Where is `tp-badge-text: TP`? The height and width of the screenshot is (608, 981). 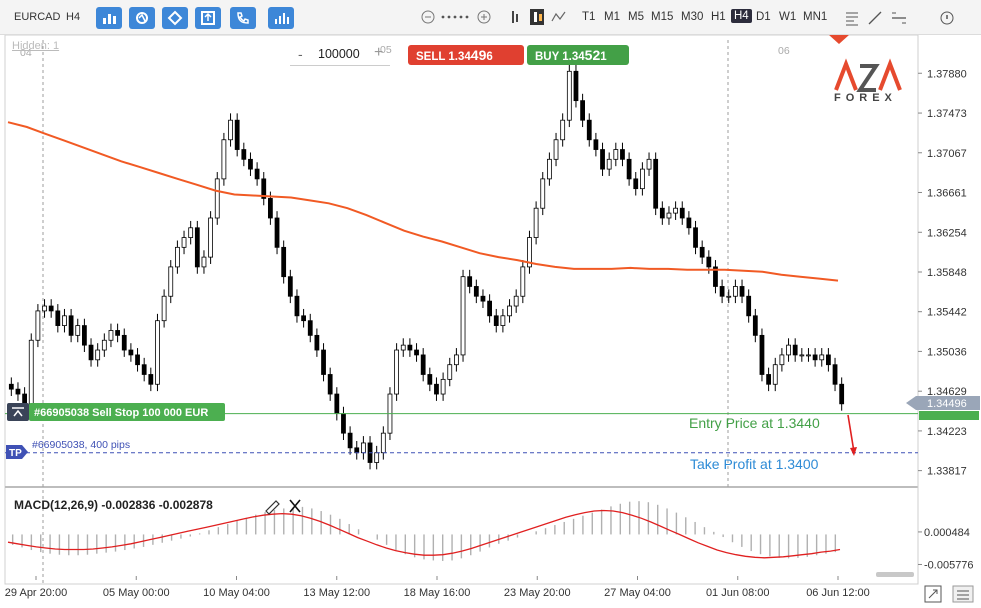 tp-badge-text: TP is located at coordinates (15, 453).